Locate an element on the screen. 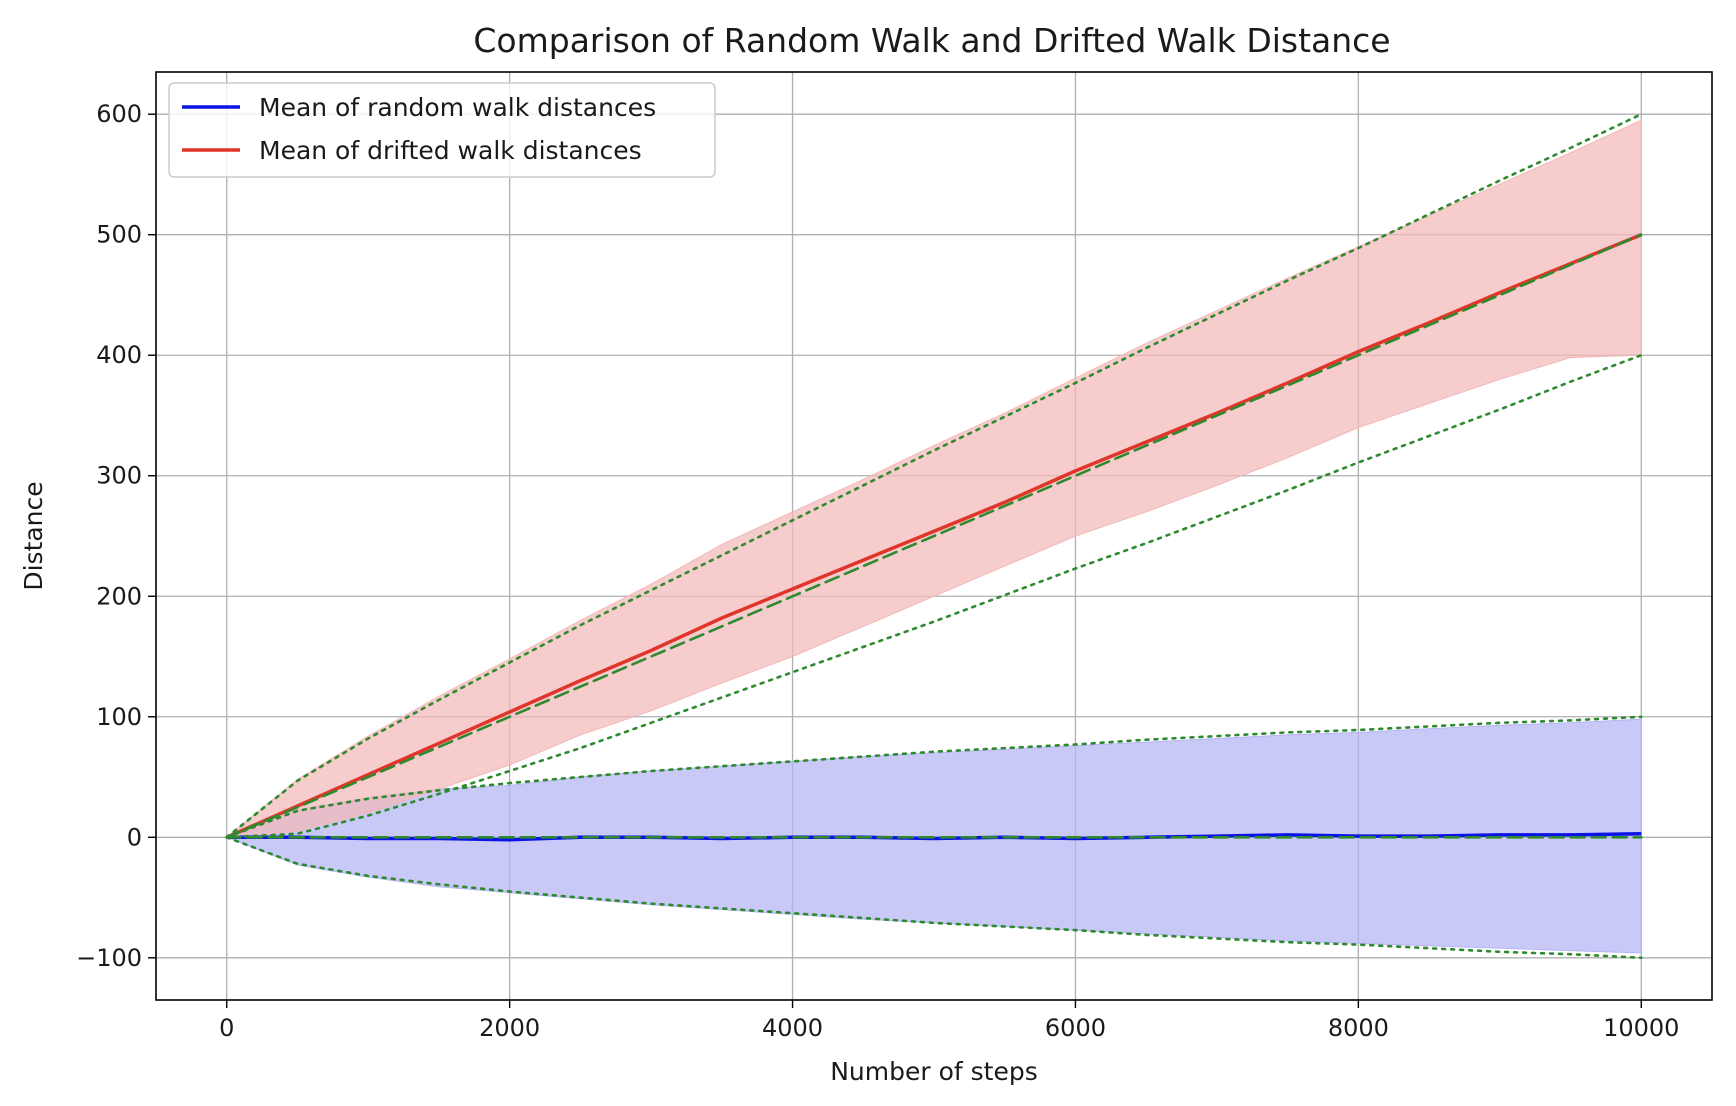 The width and height of the screenshot is (1736, 1106). y-tick-label-7: 600 is located at coordinates (119, 114).